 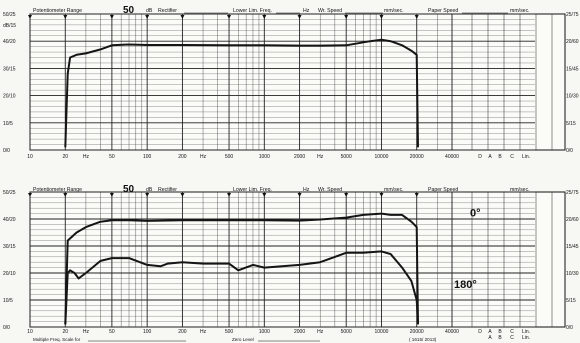 I want to click on y-tick-label-right: 15/45, so click(x=572, y=69).